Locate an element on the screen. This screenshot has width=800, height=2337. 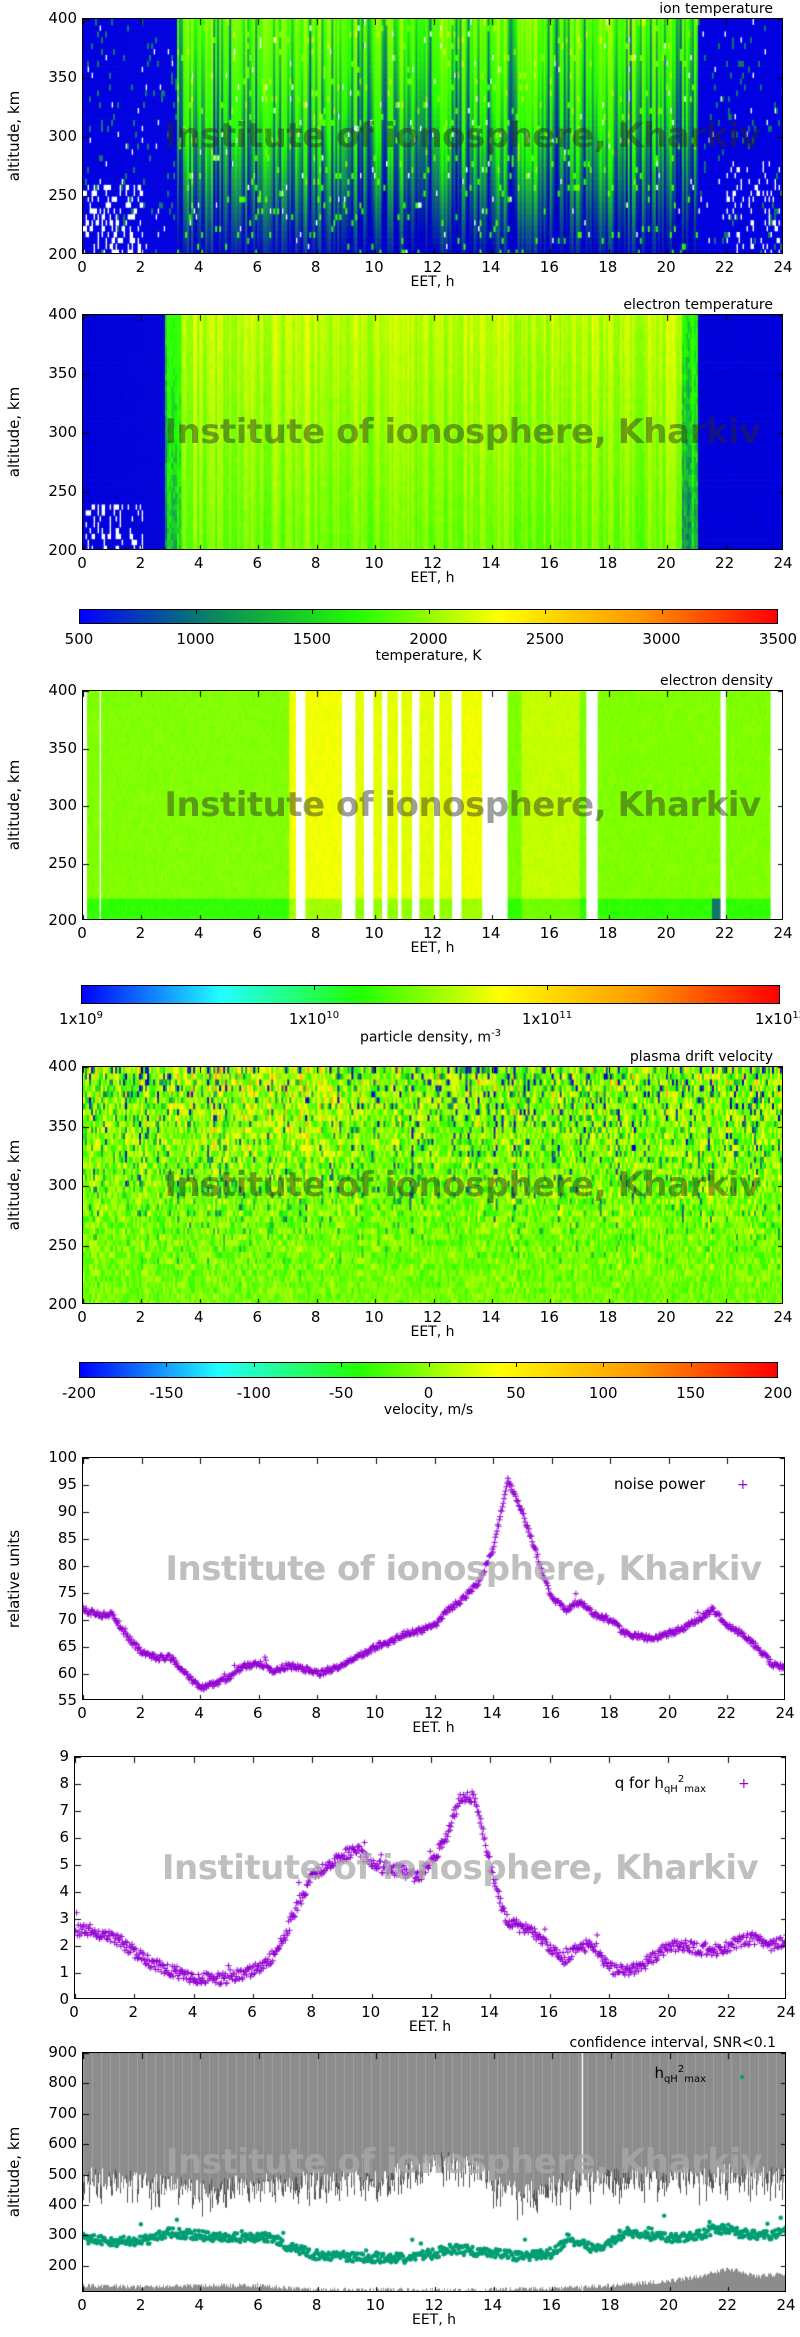
colorbar-tick-label: 1x10¹² is located at coordinates (777, 1019).